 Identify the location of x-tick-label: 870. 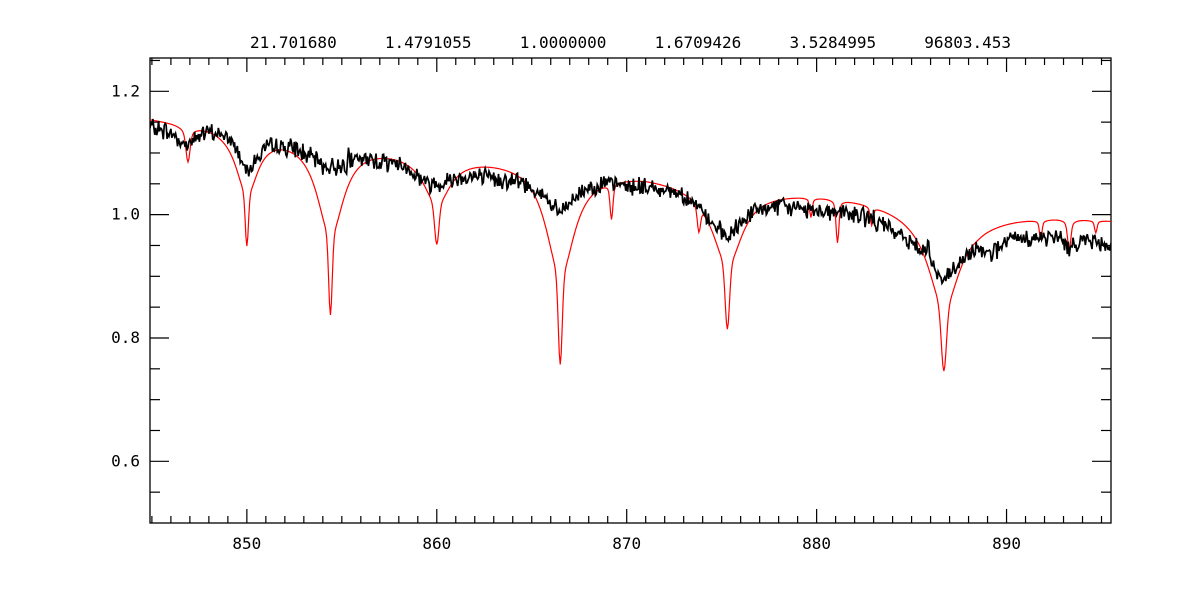
(626, 543).